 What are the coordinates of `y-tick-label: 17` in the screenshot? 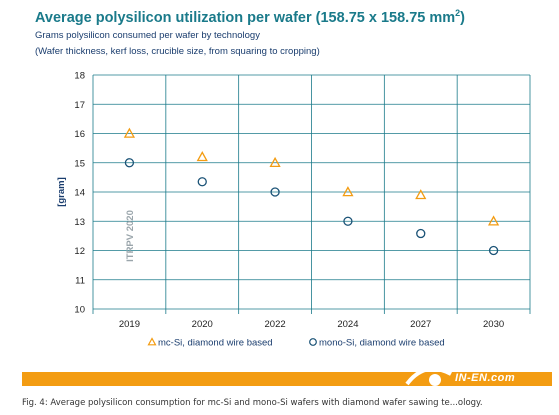 It's located at (79, 105).